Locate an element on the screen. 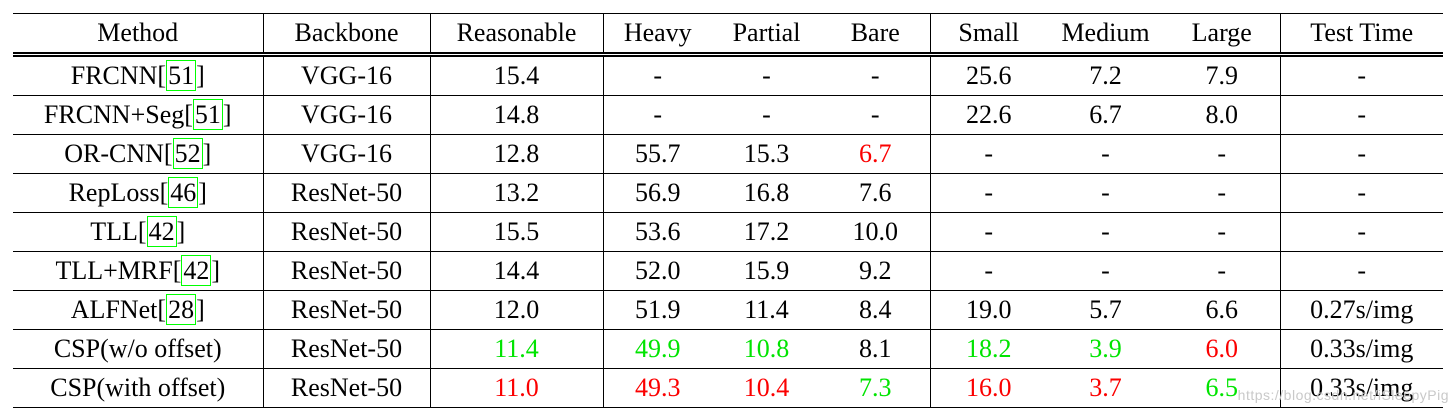  column-header-test-time: Test Time is located at coordinates (1361, 34).